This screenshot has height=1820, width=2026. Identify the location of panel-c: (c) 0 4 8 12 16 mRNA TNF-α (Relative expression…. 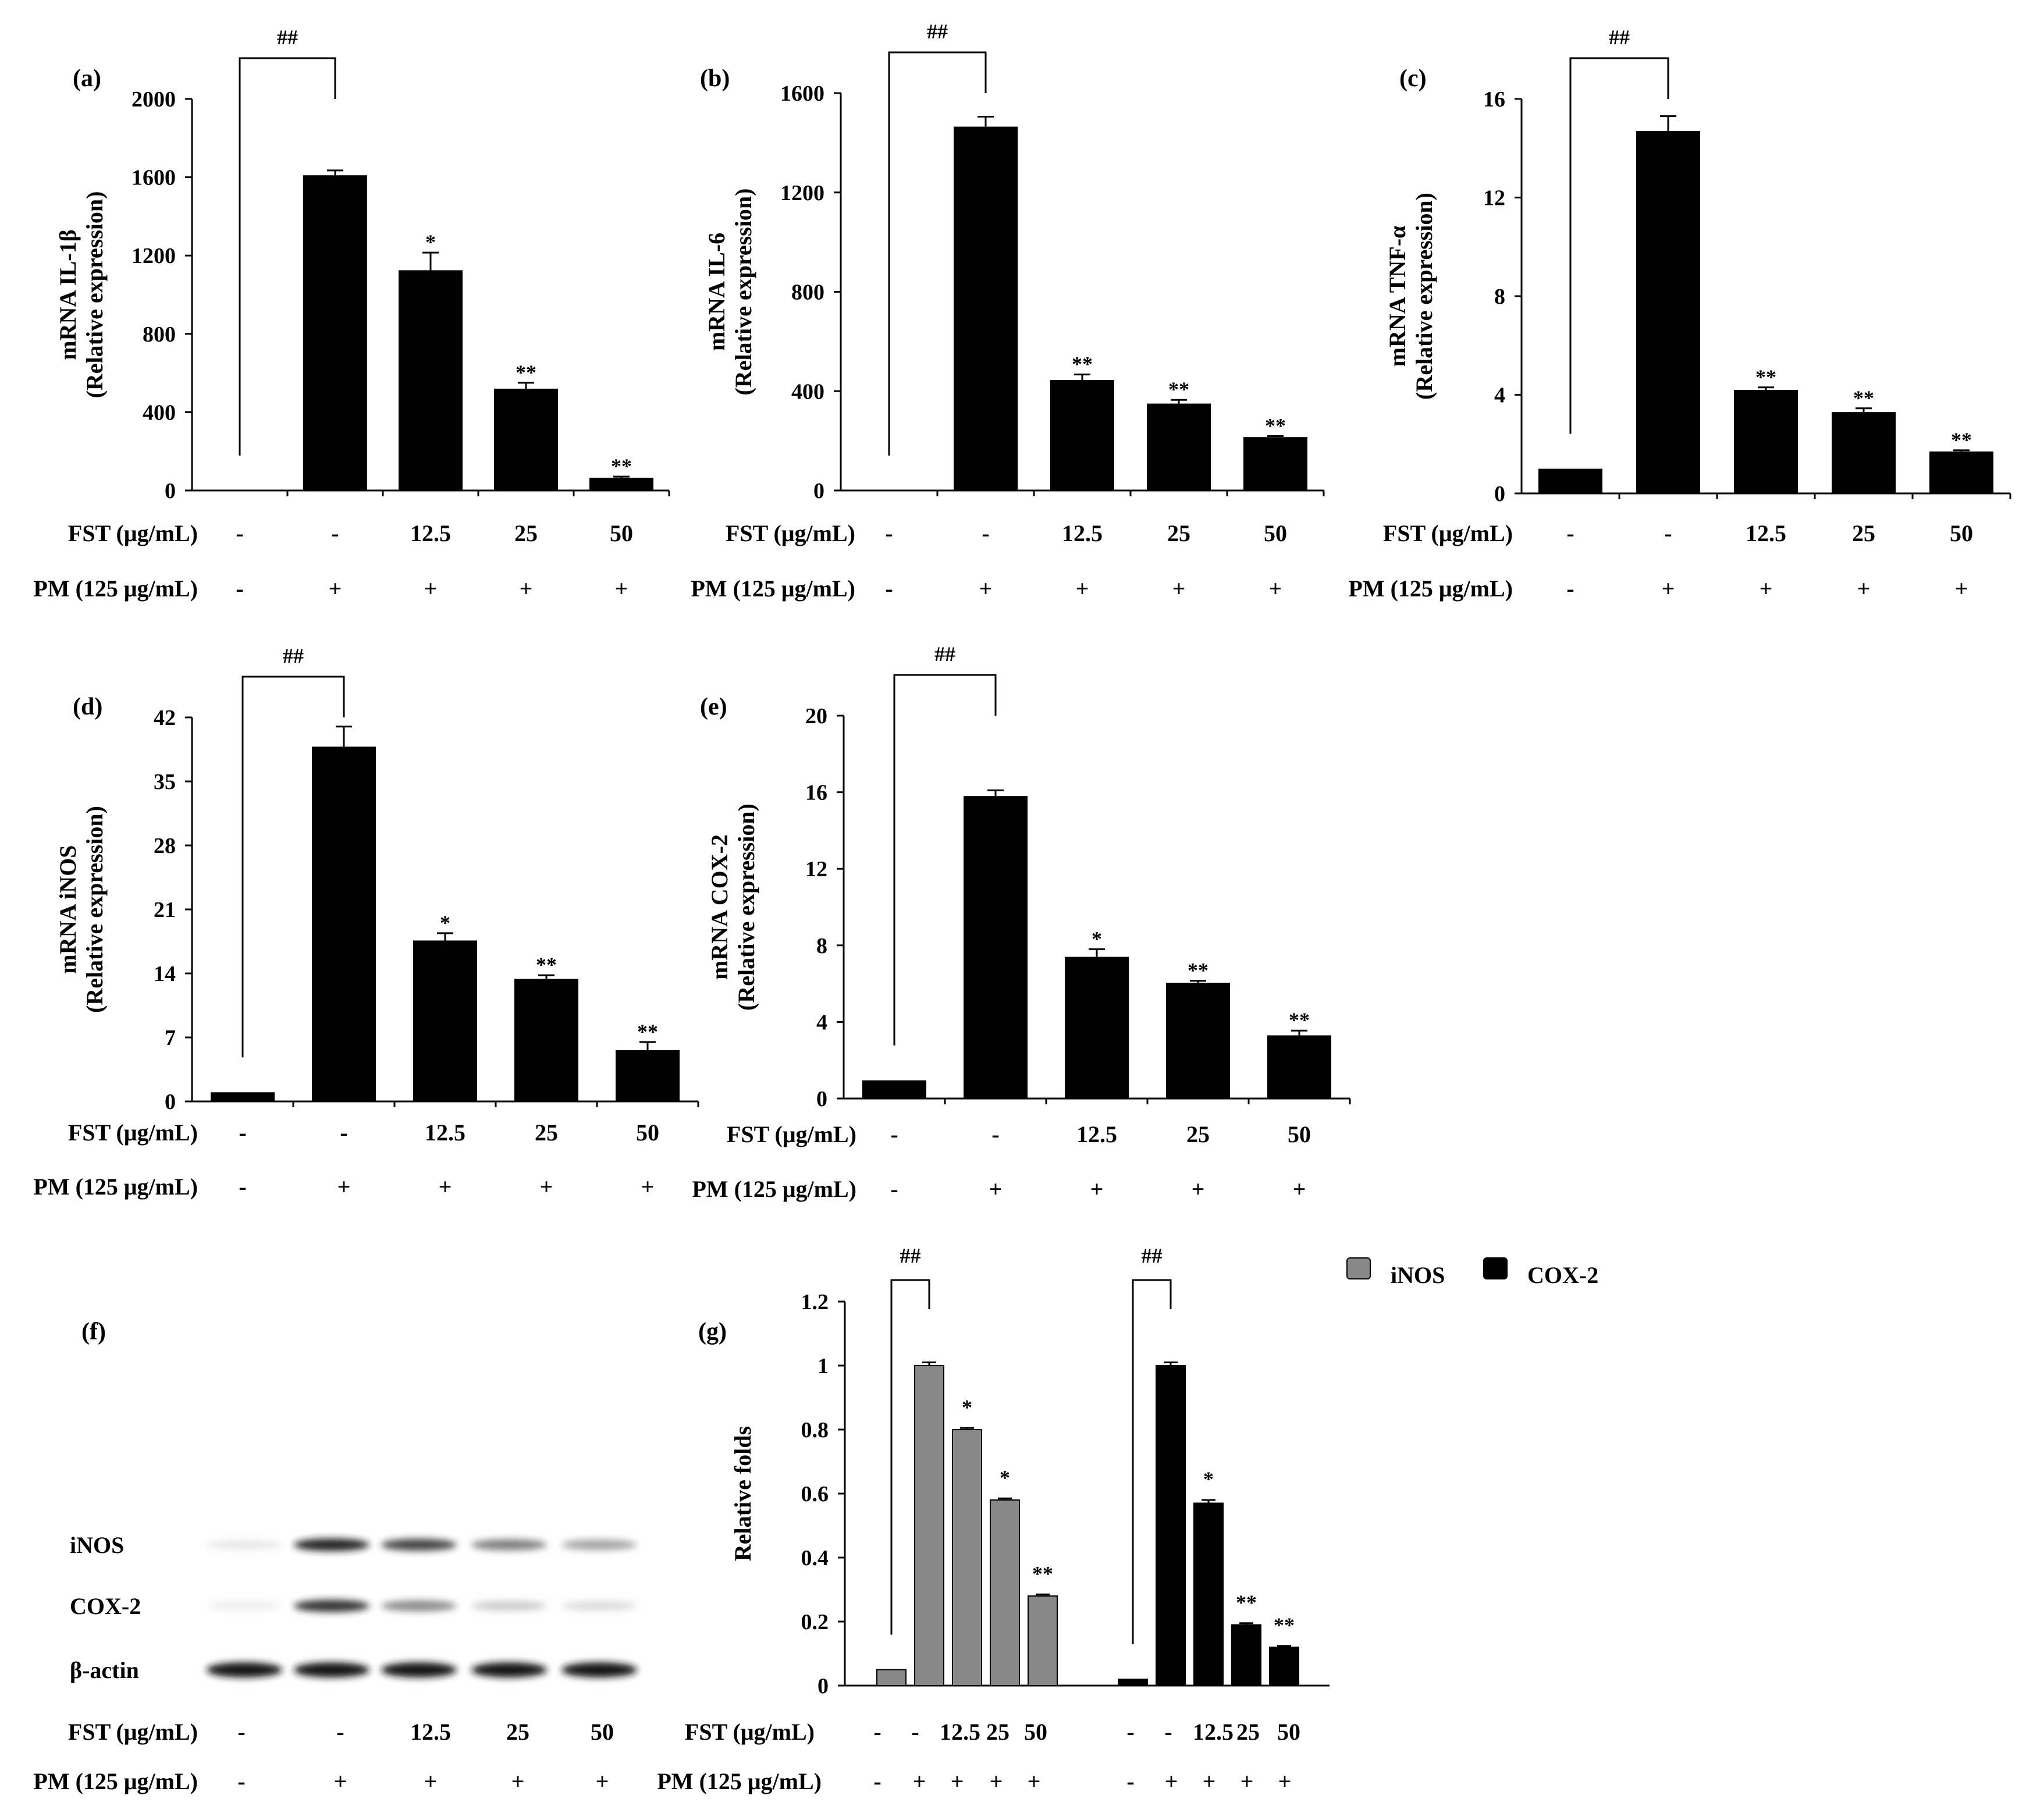
(1679, 314).